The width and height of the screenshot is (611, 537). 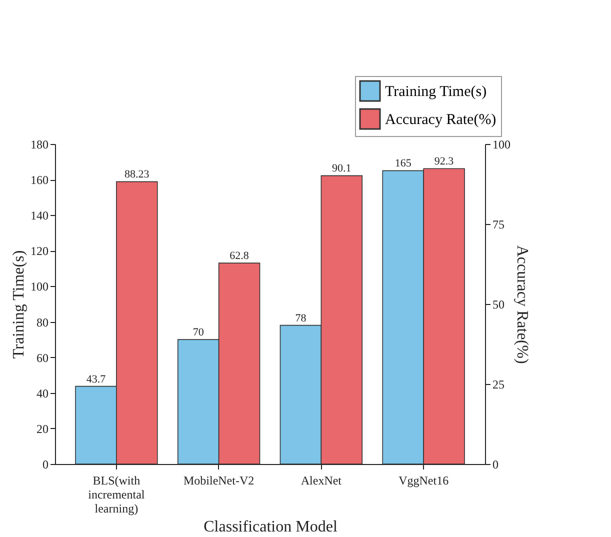 I want to click on y-tick-label: 0, so click(x=45, y=465).